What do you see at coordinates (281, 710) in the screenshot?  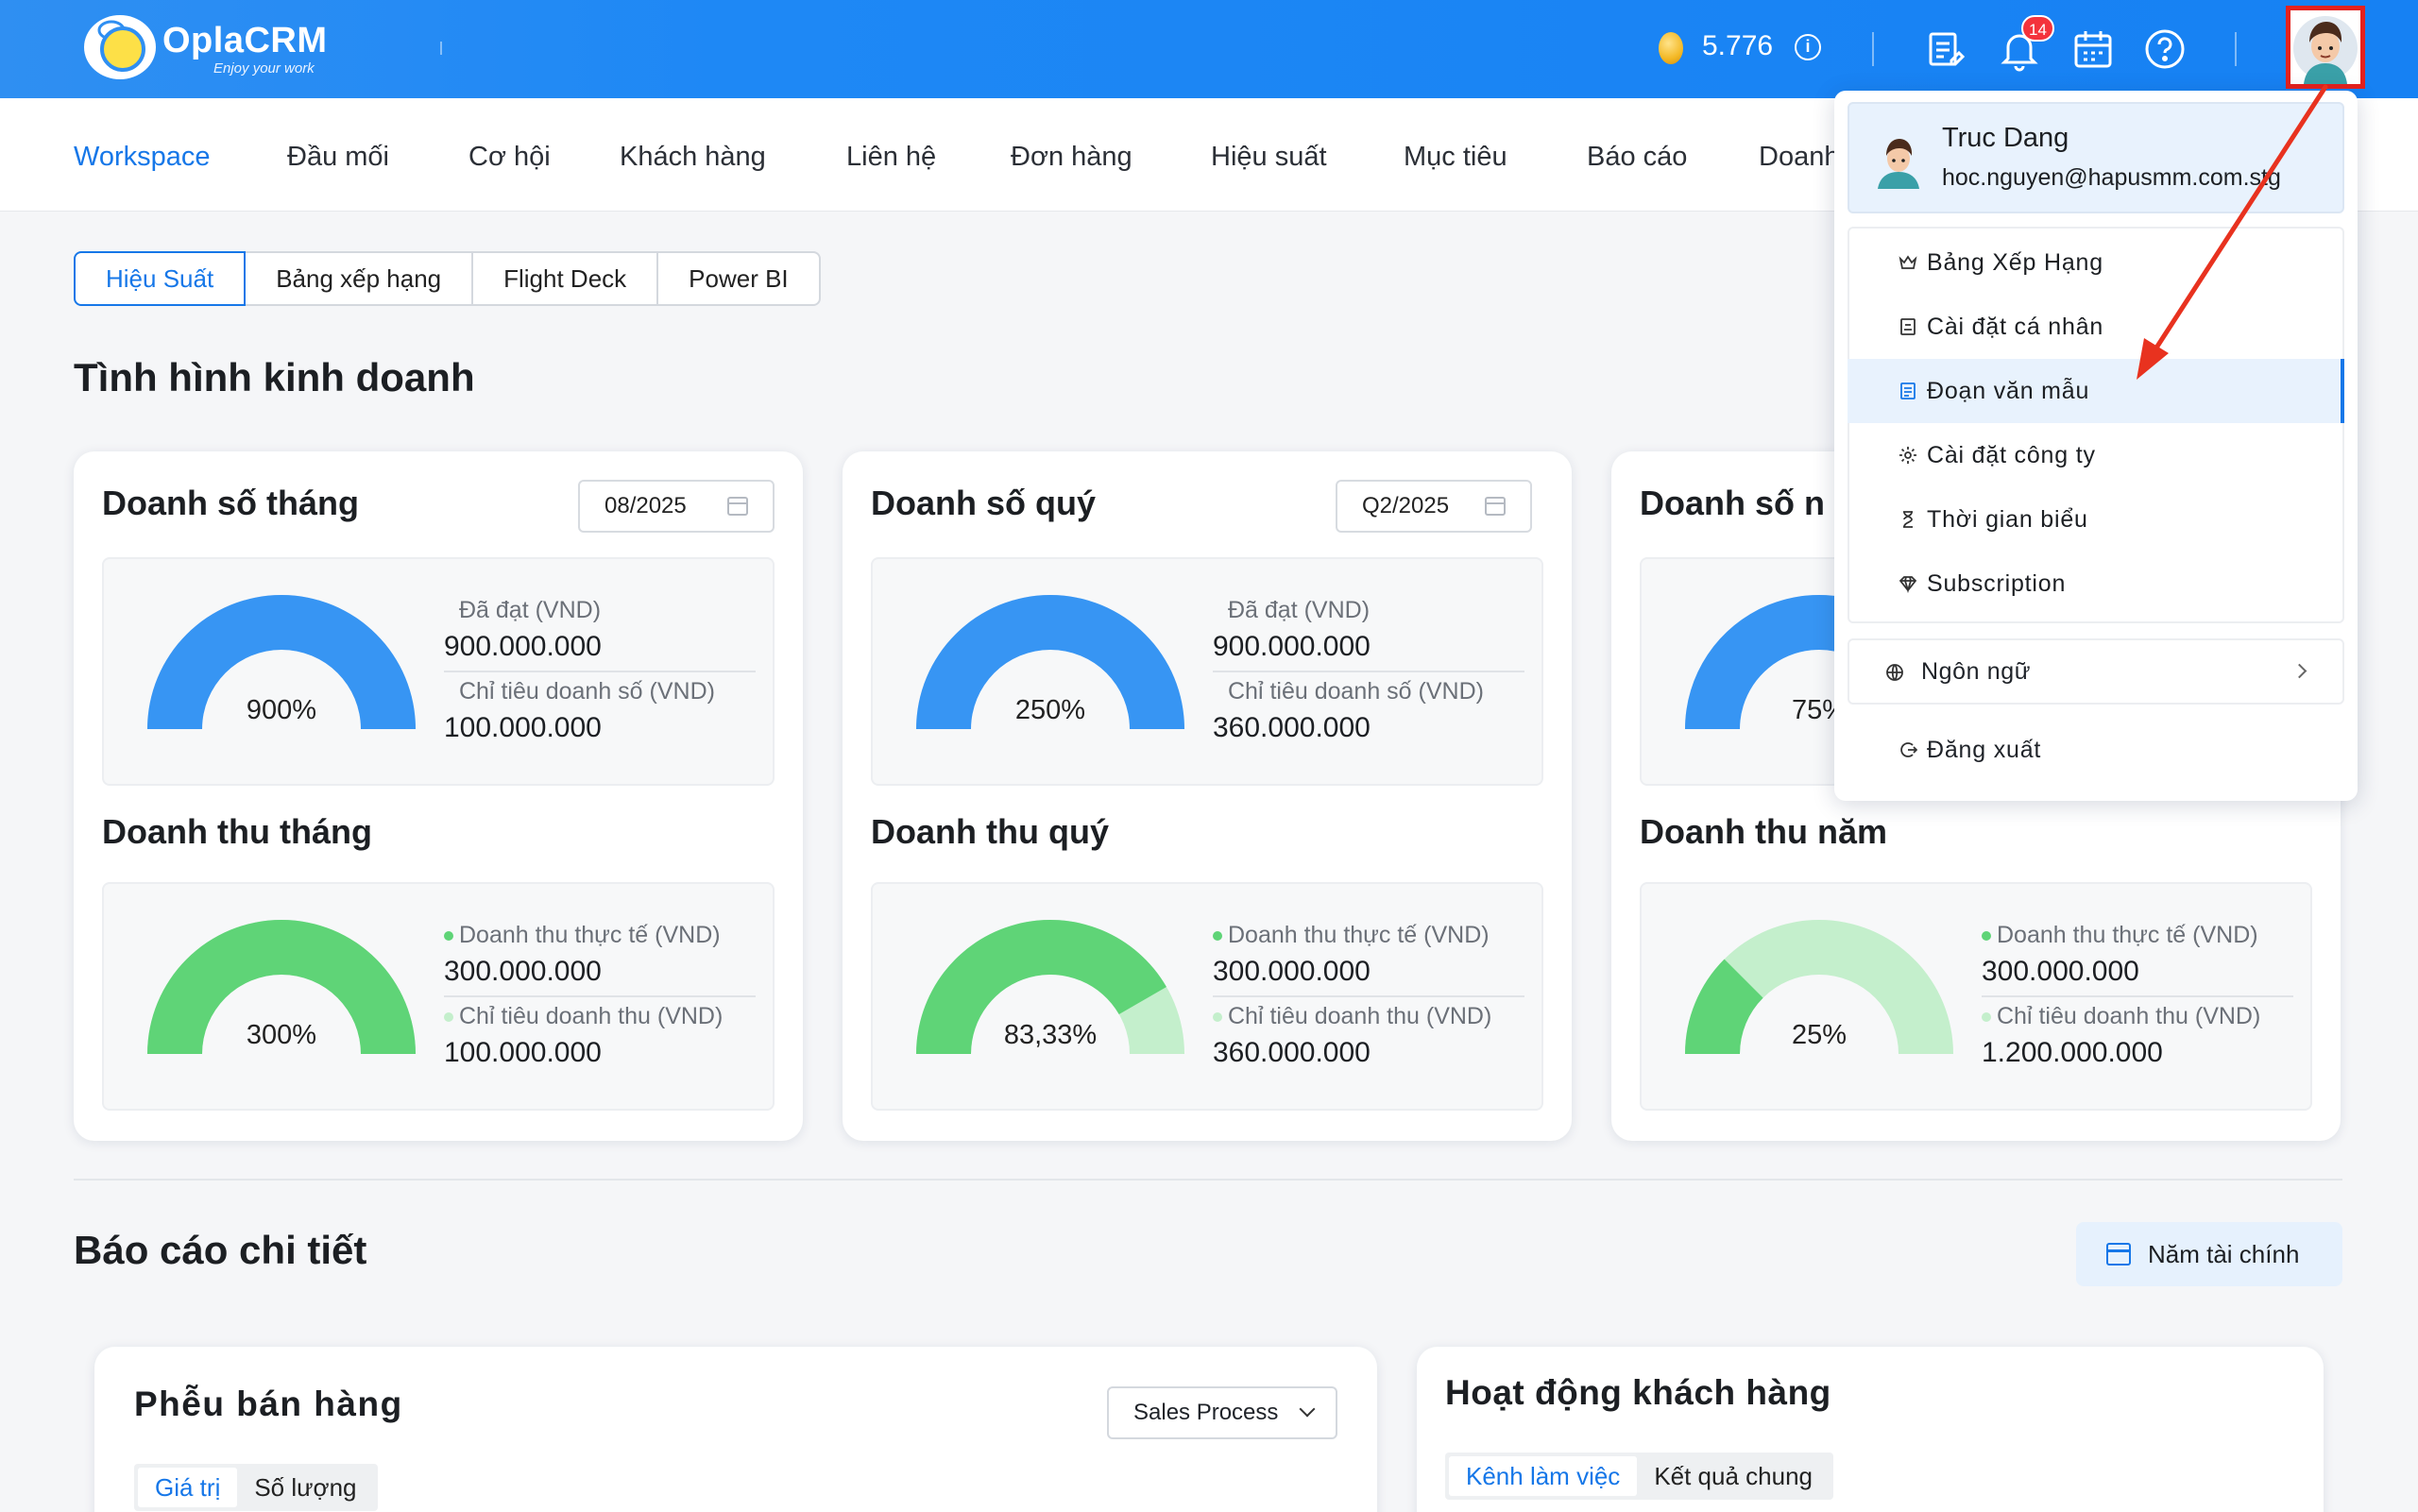 I see `sales-percentage: 900%` at bounding box center [281, 710].